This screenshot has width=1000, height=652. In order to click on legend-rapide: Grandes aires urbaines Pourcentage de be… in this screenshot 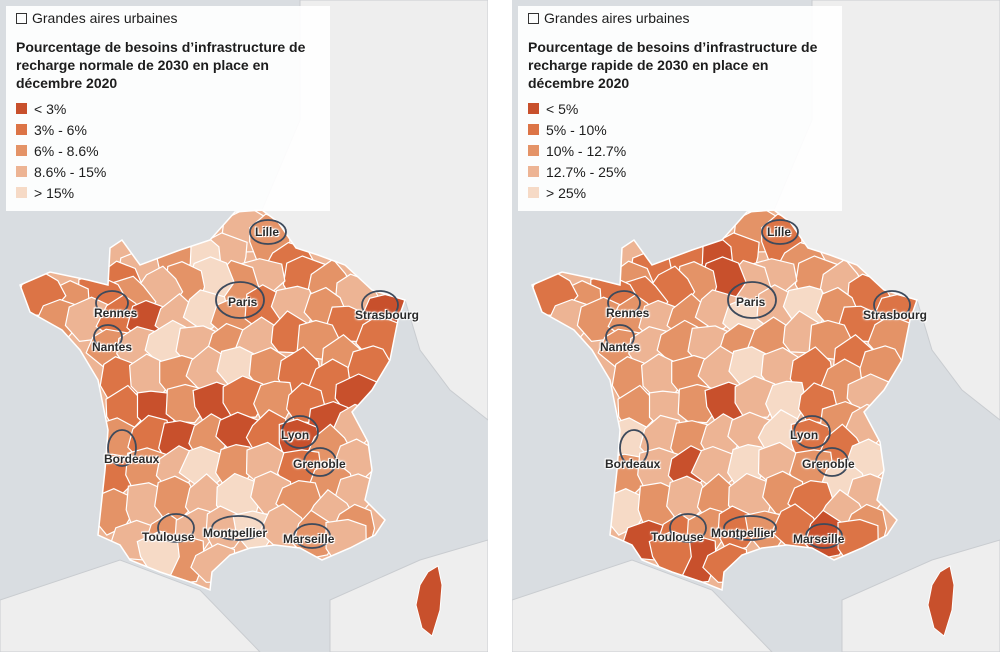, I will do `click(680, 108)`.